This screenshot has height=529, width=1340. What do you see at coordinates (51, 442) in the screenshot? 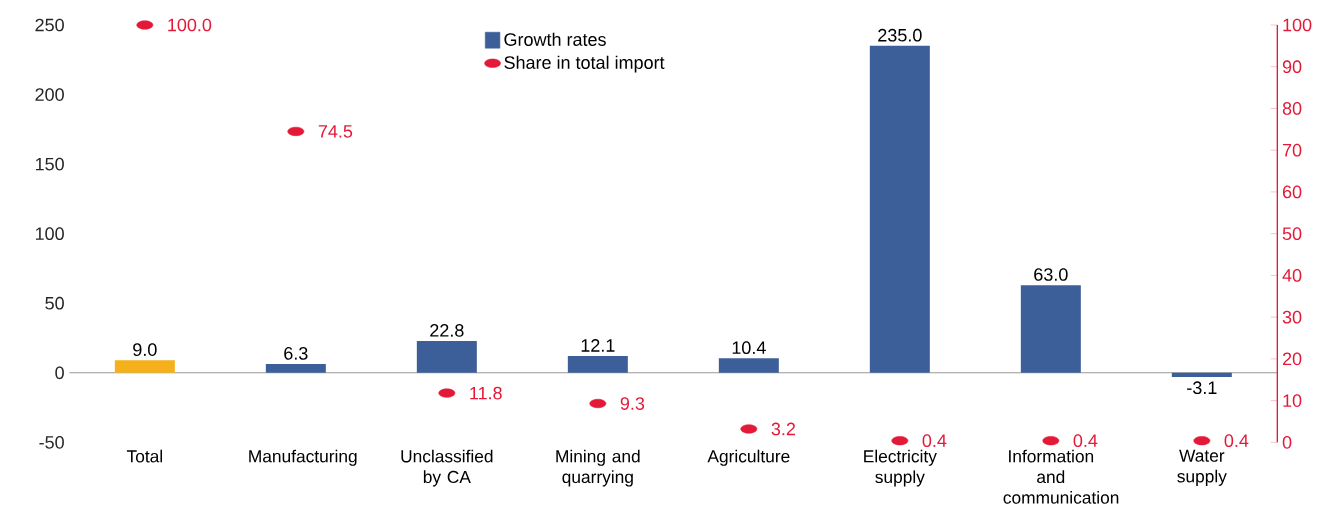
I see `y-tick-label: -50` at bounding box center [51, 442].